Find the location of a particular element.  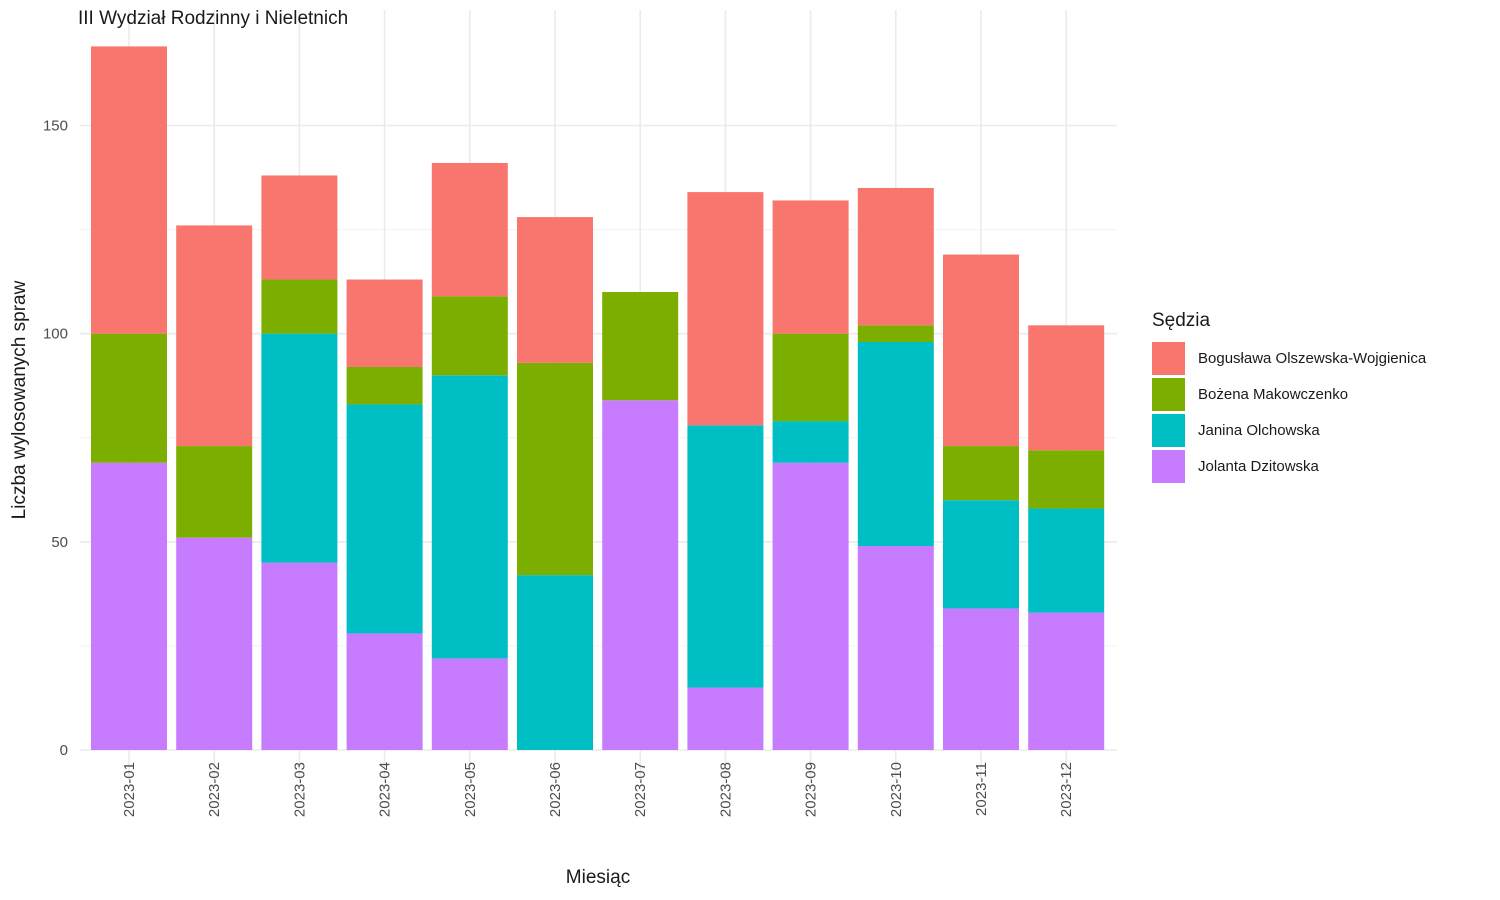

x-tick-label: 2023-05 is located at coordinates (470, 789).